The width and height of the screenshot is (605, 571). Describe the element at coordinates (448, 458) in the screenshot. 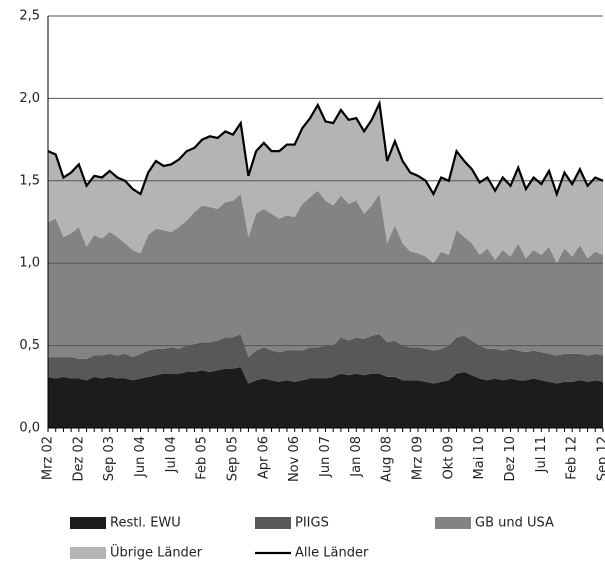

I see `x-tick-label: Okt 09` at that location.